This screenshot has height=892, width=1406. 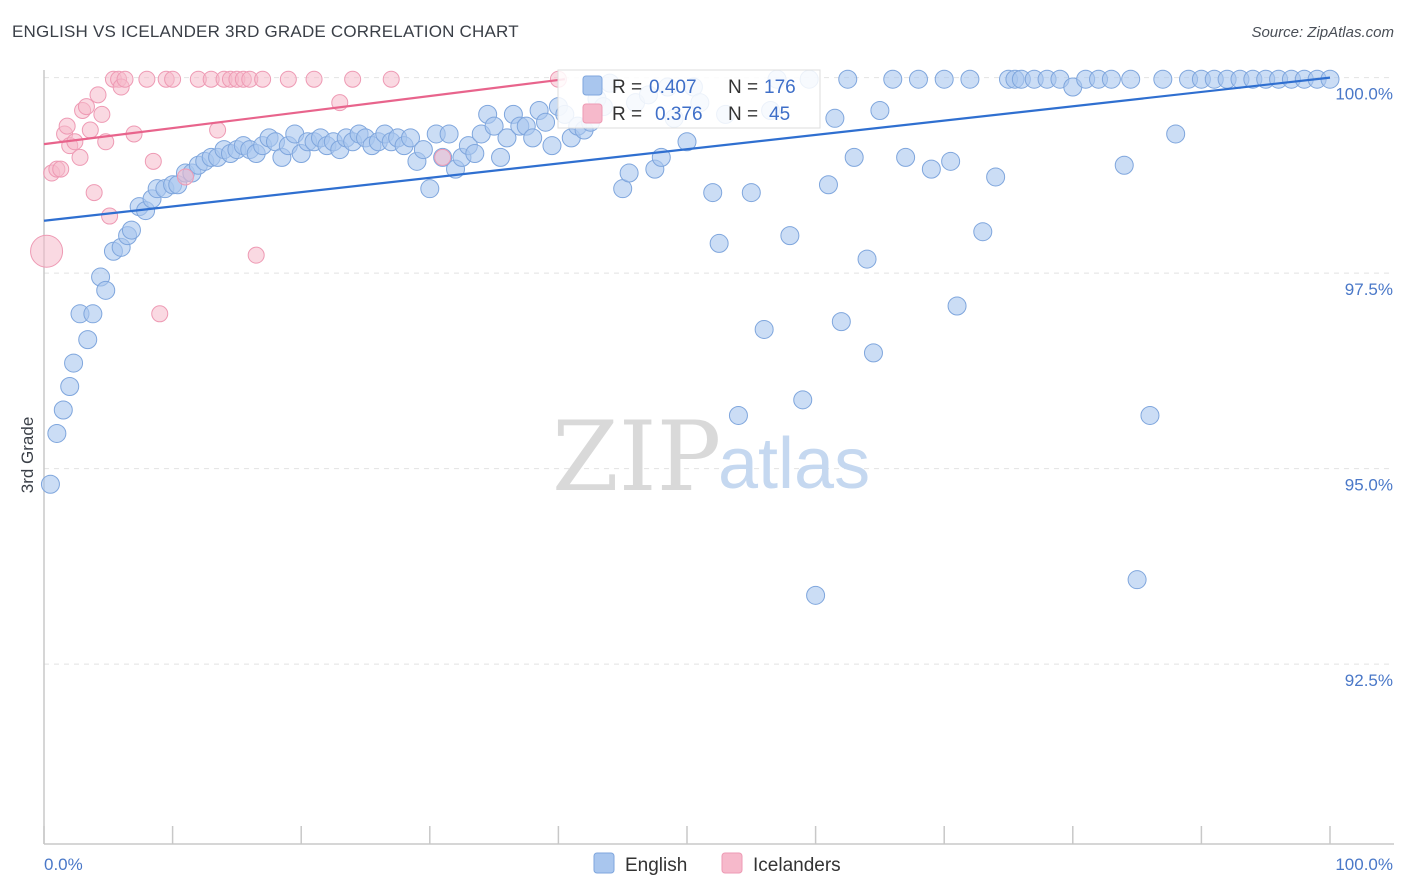 What do you see at coordinates (732, 863) in the screenshot?
I see `legend-icelanders-swatch` at bounding box center [732, 863].